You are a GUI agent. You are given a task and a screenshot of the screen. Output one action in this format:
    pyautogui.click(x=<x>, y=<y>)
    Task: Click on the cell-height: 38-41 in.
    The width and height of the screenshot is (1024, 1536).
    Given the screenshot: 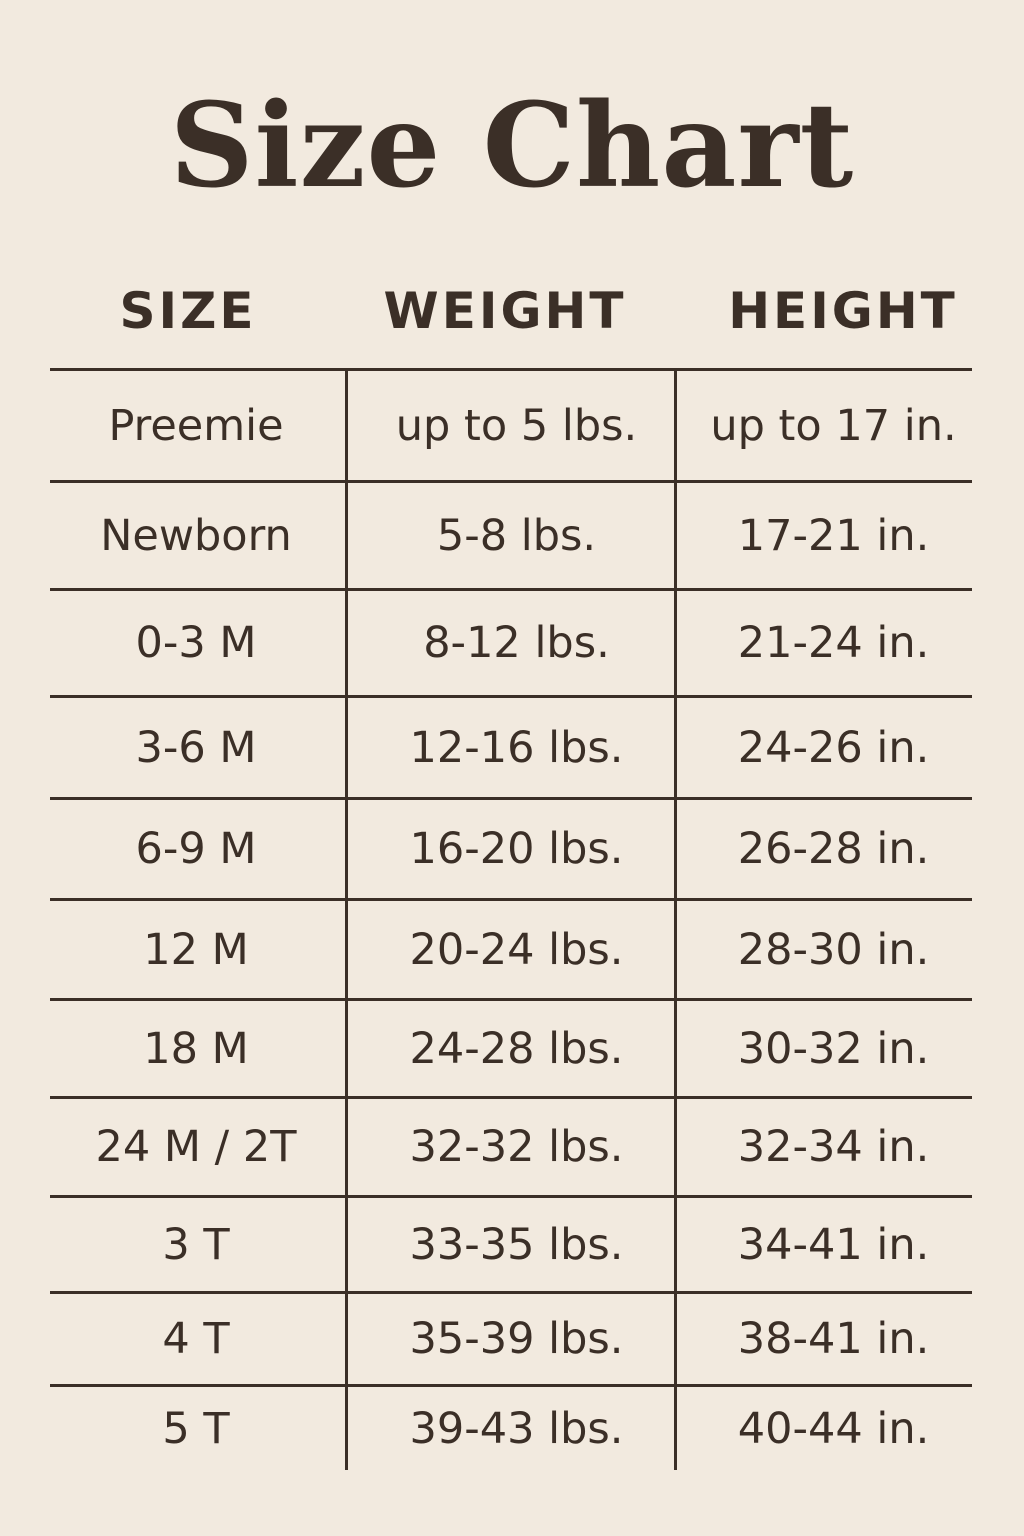 What is the action you would take?
    pyautogui.click(x=833, y=1339)
    